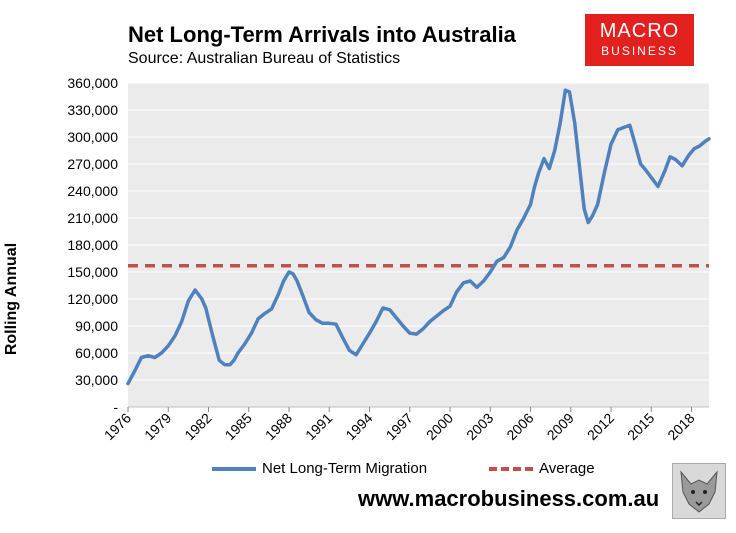  What do you see at coordinates (680, 426) in the screenshot?
I see `x-tick-label: 2018` at bounding box center [680, 426].